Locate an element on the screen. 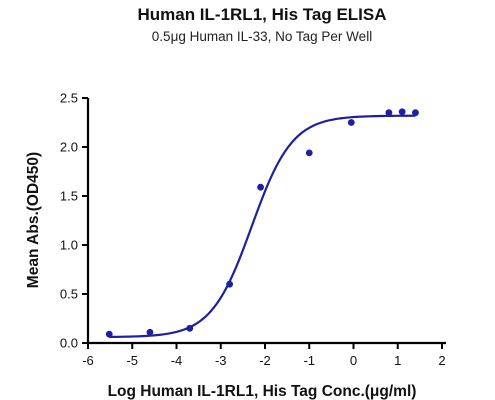  x-tick-label: 2 is located at coordinates (441, 360).